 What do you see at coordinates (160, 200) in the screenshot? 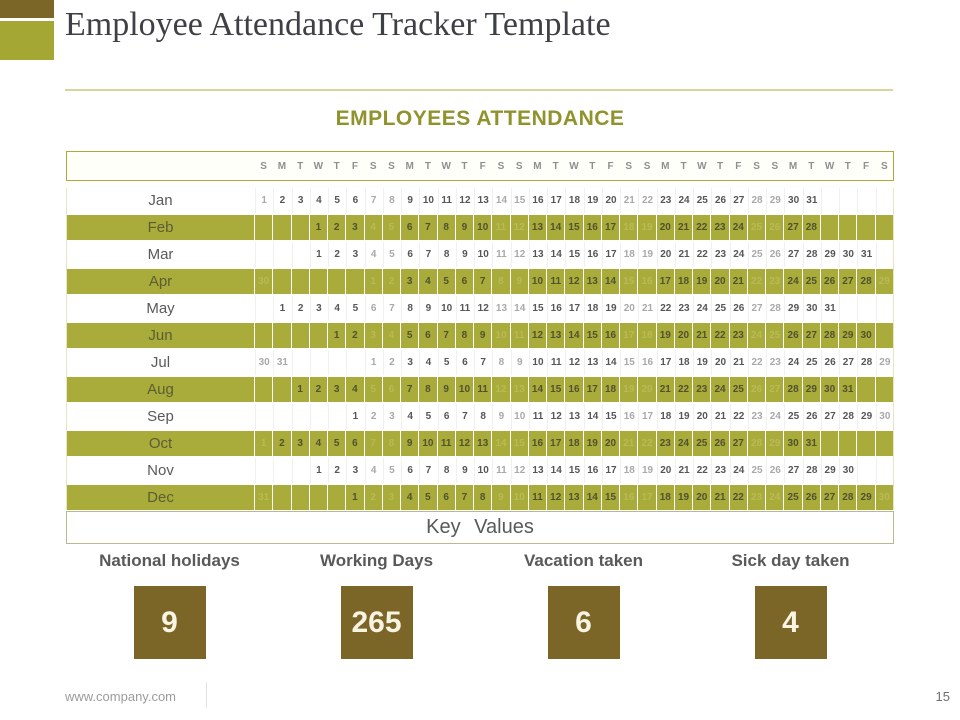
I see `month-label: Jan` at bounding box center [160, 200].